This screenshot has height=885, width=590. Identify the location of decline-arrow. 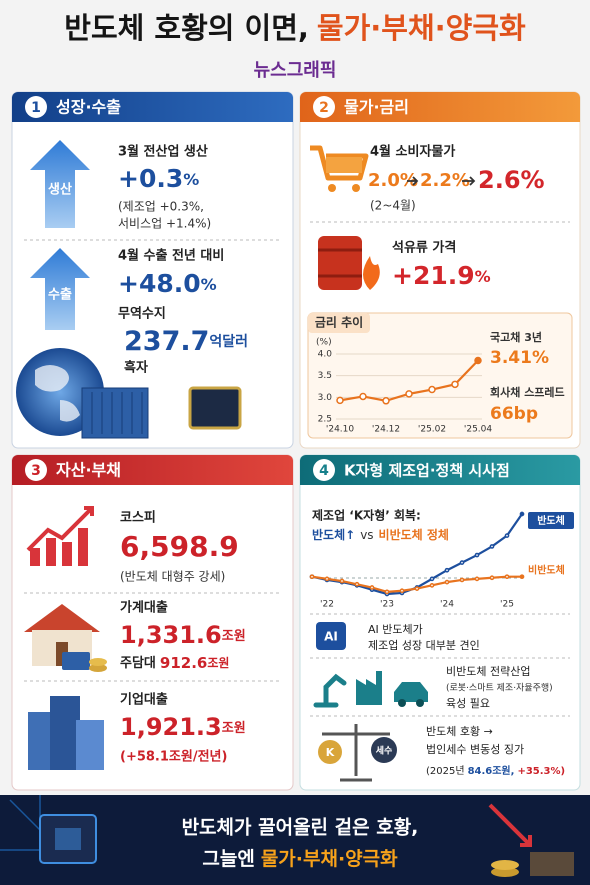
(510, 825).